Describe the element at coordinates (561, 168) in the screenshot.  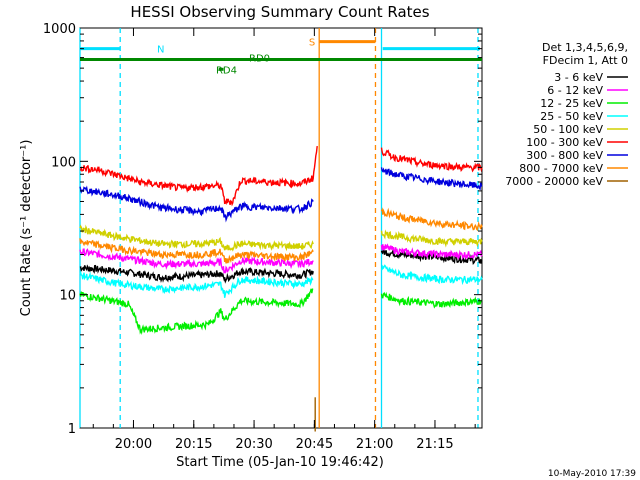
I see `legend-label-800-7000-kev: 800 - 7000 keV` at that location.